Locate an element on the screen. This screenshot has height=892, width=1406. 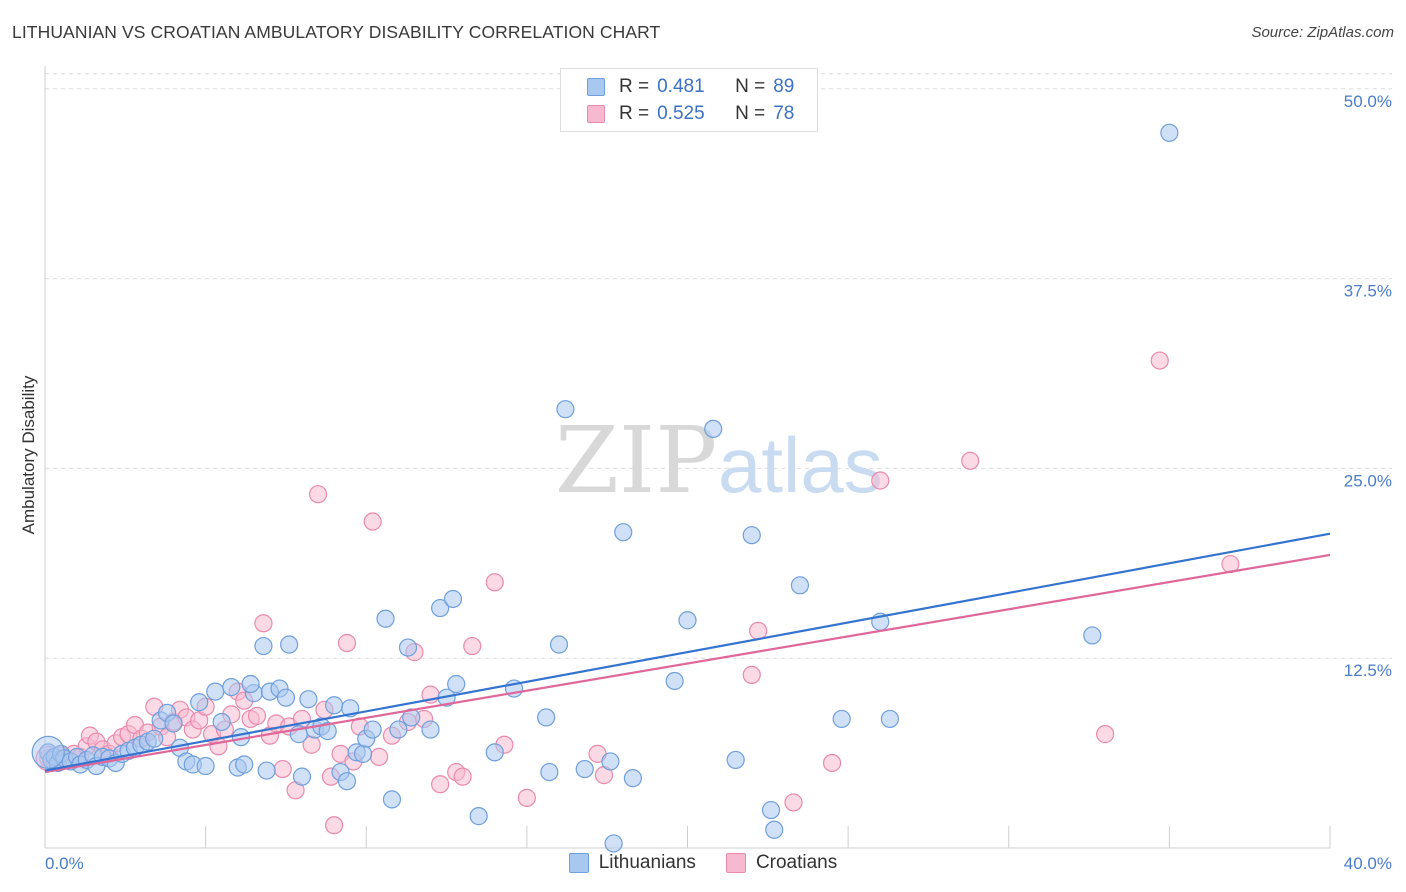
y-tick-labels: 12.5% 25.0% 37.5% 50.0% is located at coordinates (1368, 386).